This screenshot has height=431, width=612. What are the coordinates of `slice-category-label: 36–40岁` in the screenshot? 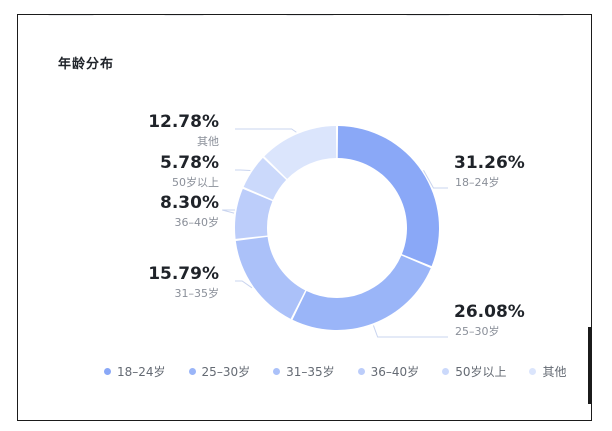 It's located at (197, 222).